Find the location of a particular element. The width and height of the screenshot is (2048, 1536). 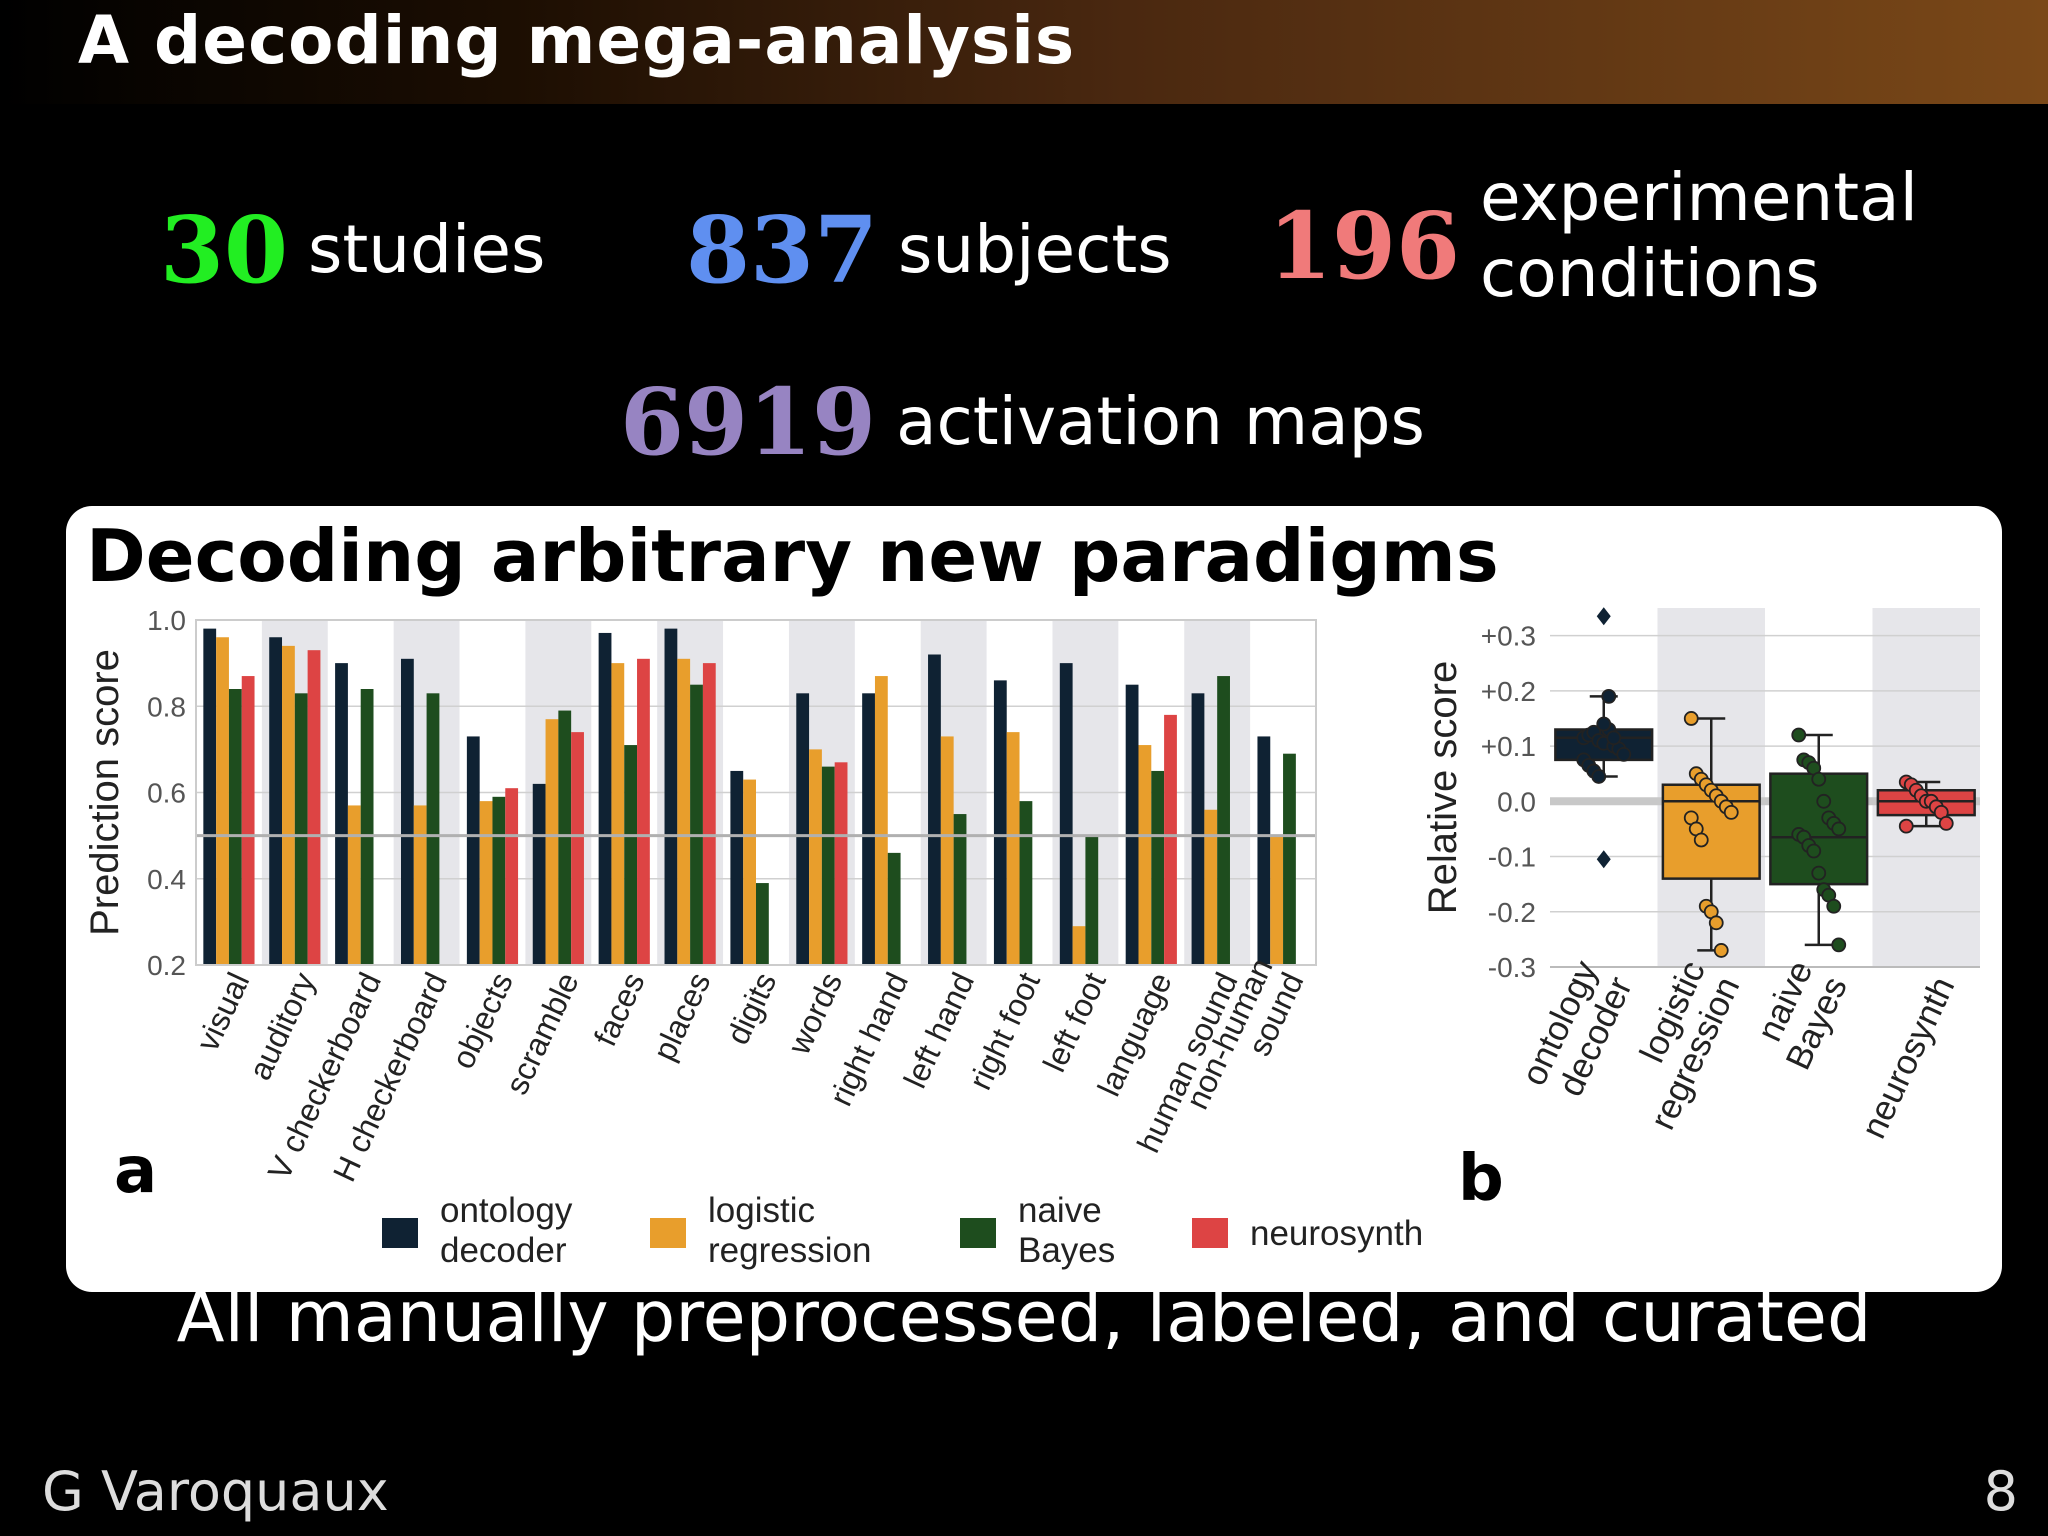

panel-label-b: b is located at coordinates (1481, 1179).